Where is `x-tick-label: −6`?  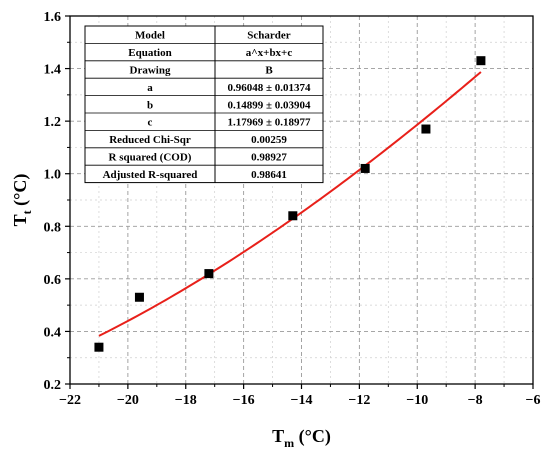
x-tick-label: −6 is located at coordinates (533, 400).